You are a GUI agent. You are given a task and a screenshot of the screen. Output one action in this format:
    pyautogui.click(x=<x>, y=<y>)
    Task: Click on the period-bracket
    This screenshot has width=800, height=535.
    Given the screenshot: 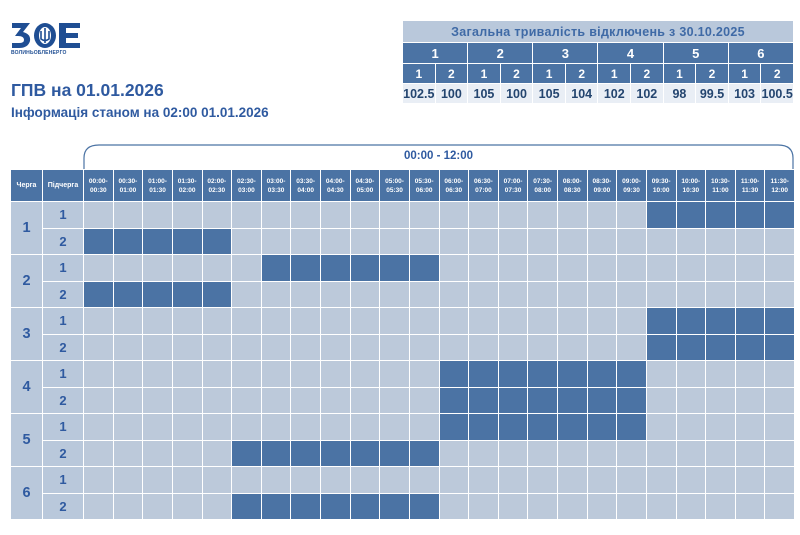 What is the action you would take?
    pyautogui.click(x=438, y=157)
    